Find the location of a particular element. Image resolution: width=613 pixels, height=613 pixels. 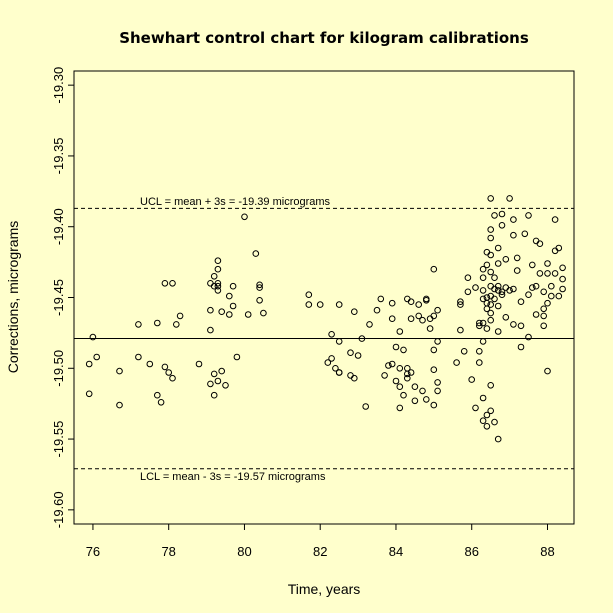

x-tick-label: 82 is located at coordinates (320, 551).